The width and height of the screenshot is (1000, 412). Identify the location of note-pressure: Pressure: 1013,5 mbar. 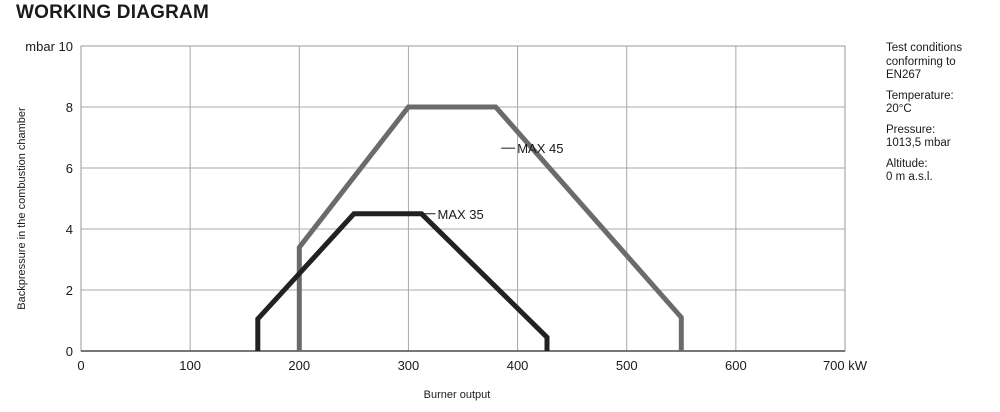
(918, 136).